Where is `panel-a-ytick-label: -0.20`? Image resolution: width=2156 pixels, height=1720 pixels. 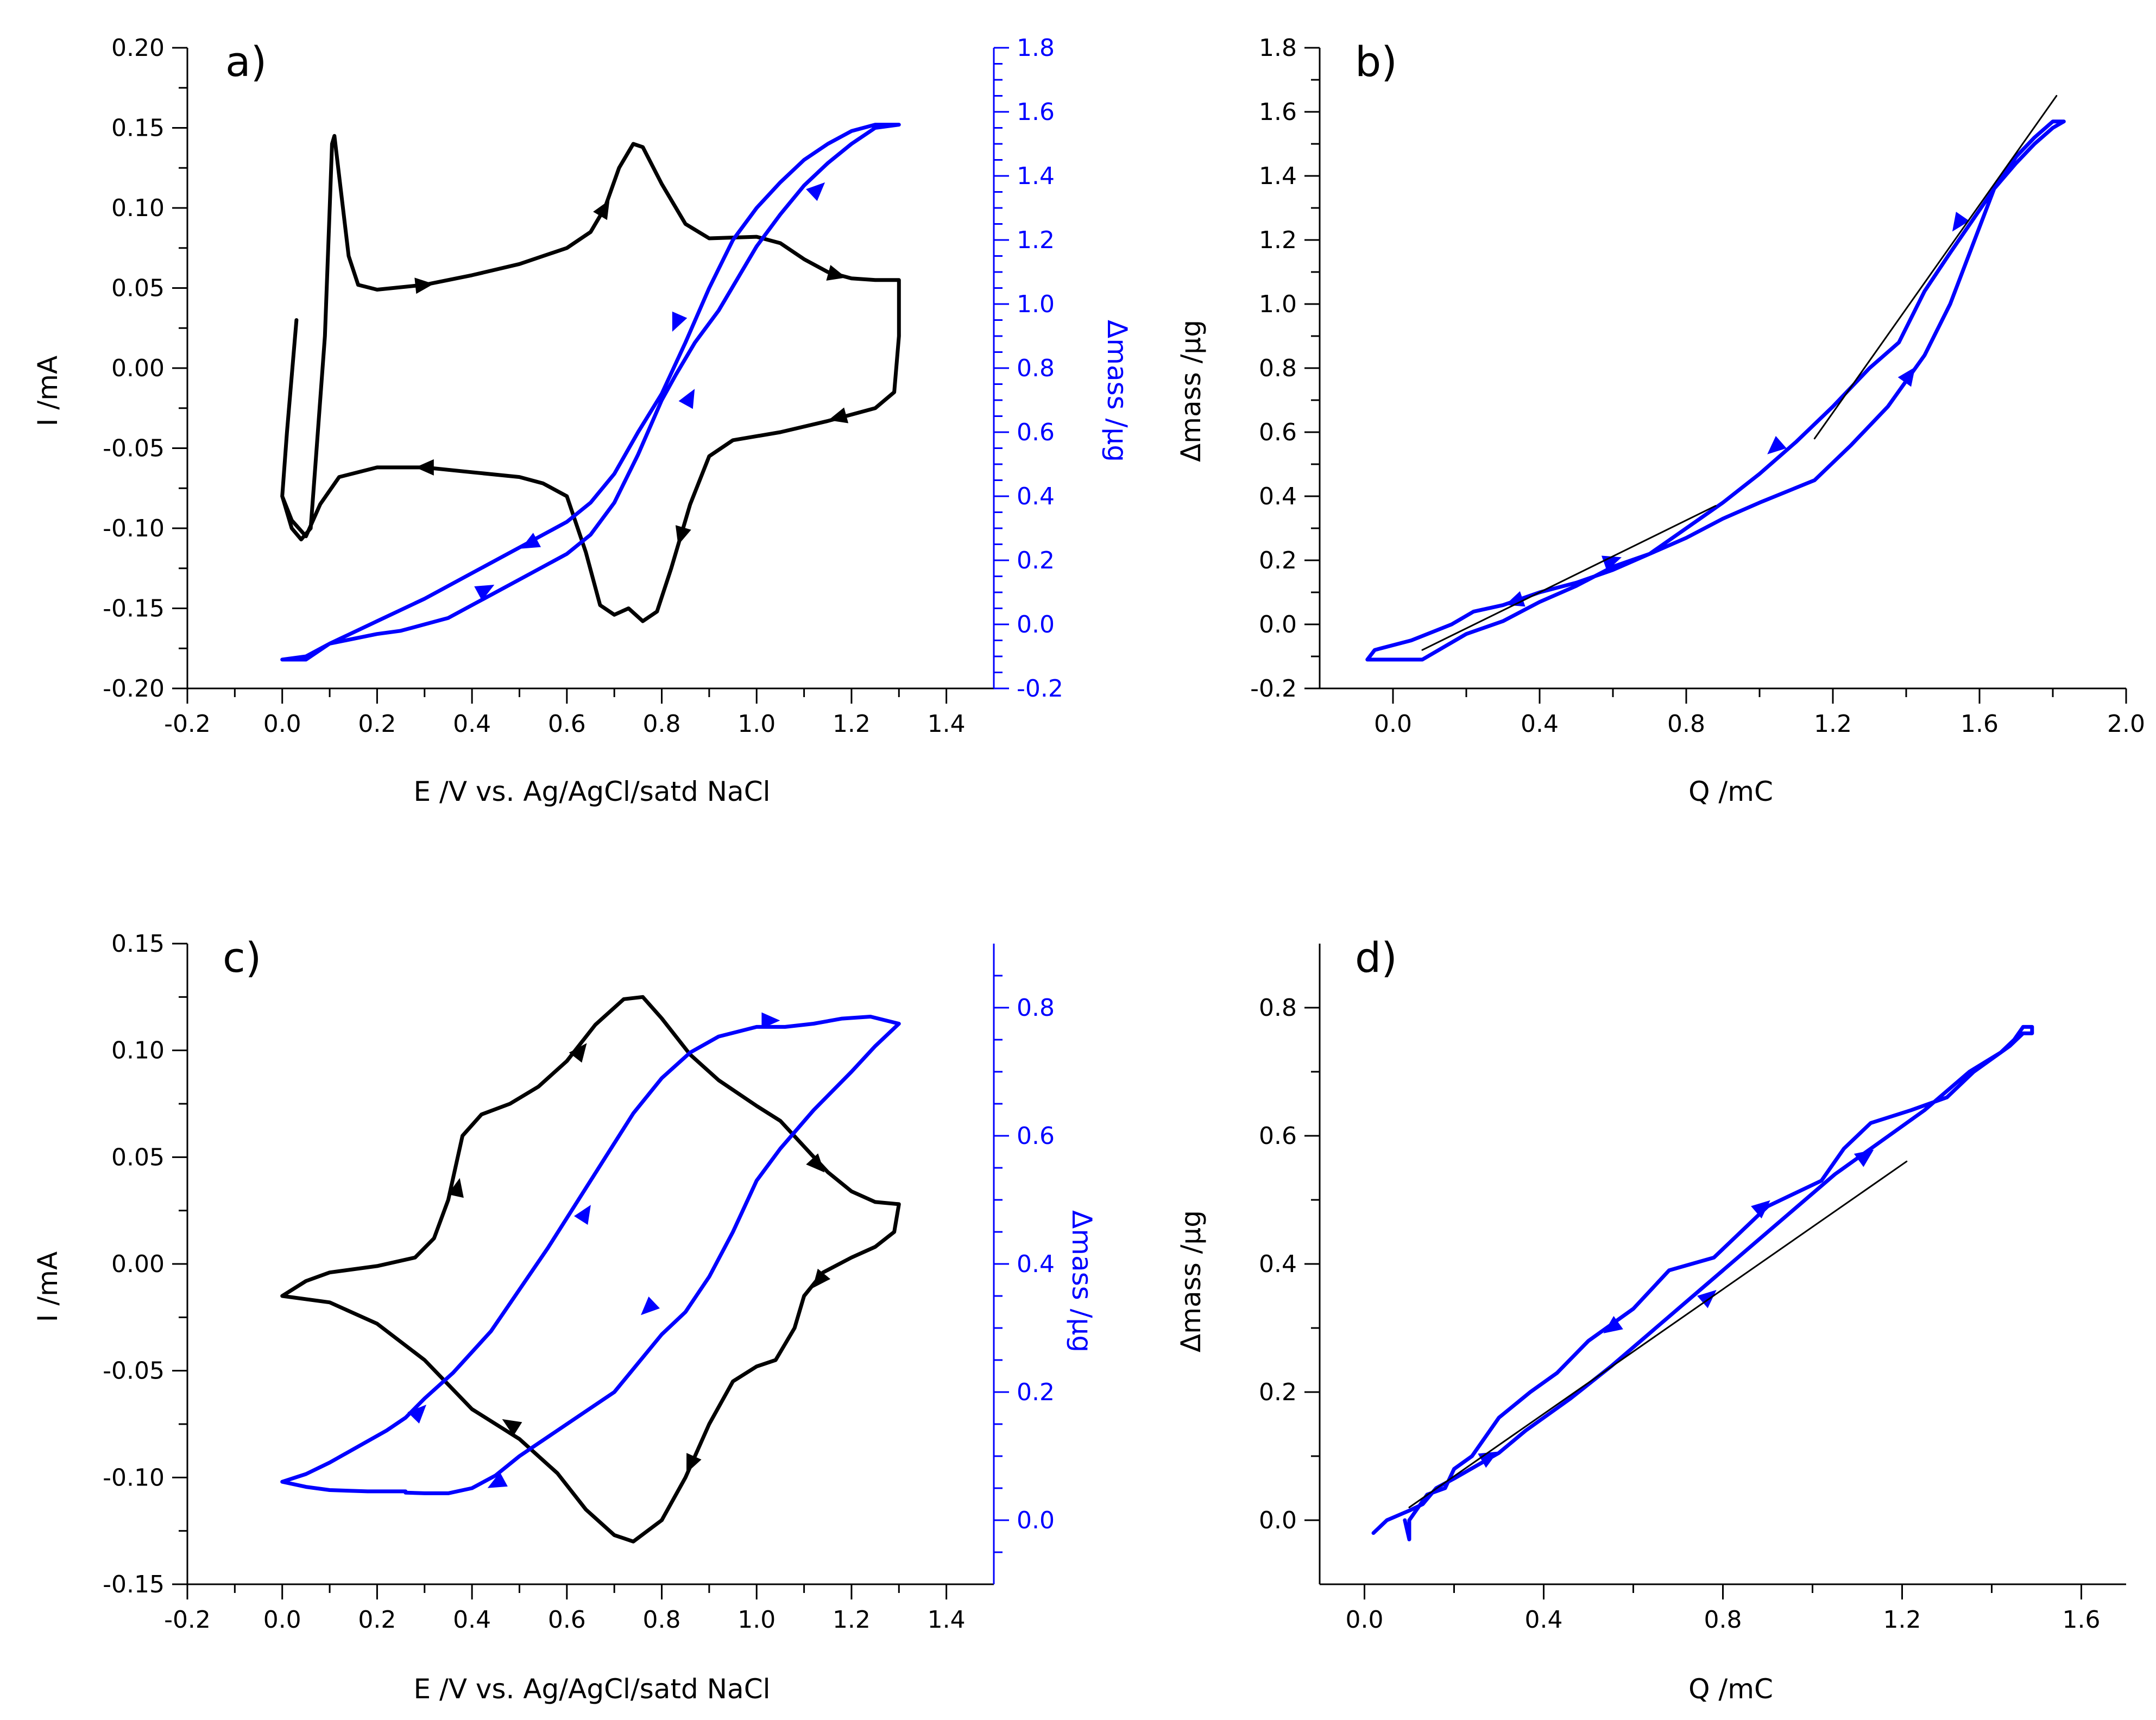
panel-a-ytick-label: -0.20 is located at coordinates (134, 689).